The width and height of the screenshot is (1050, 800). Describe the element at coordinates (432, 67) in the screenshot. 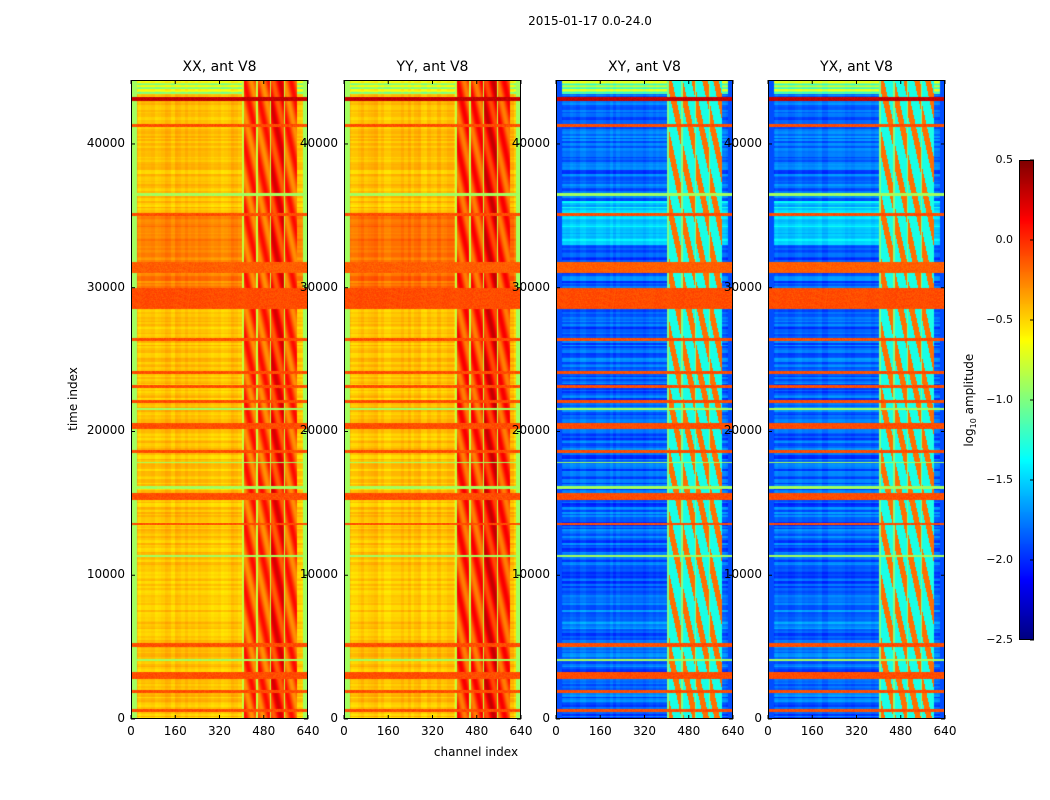

I see `panel-title-yy: YY, ant V8` at that location.